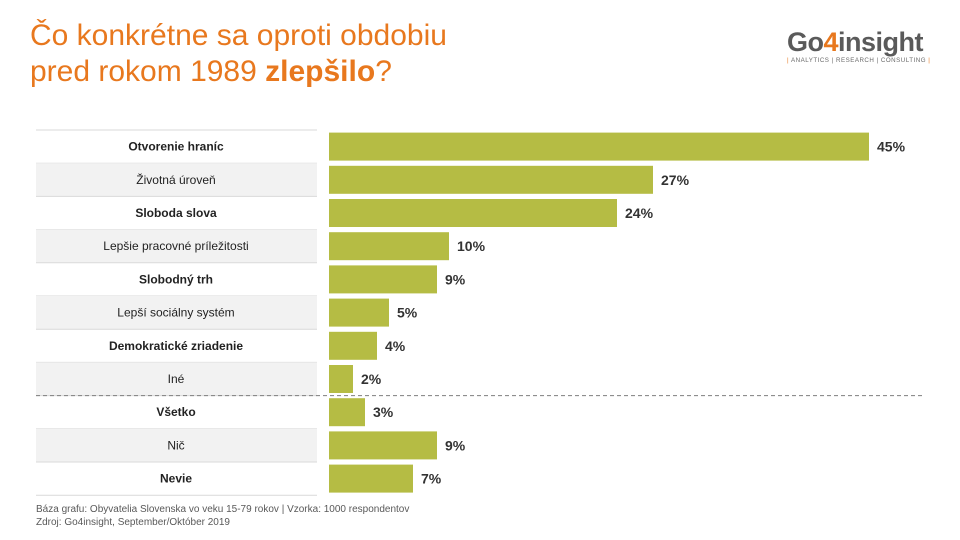 Image resolution: width=960 pixels, height=540 pixels. I want to click on logo-wordmark: Go4insight, so click(859, 42).